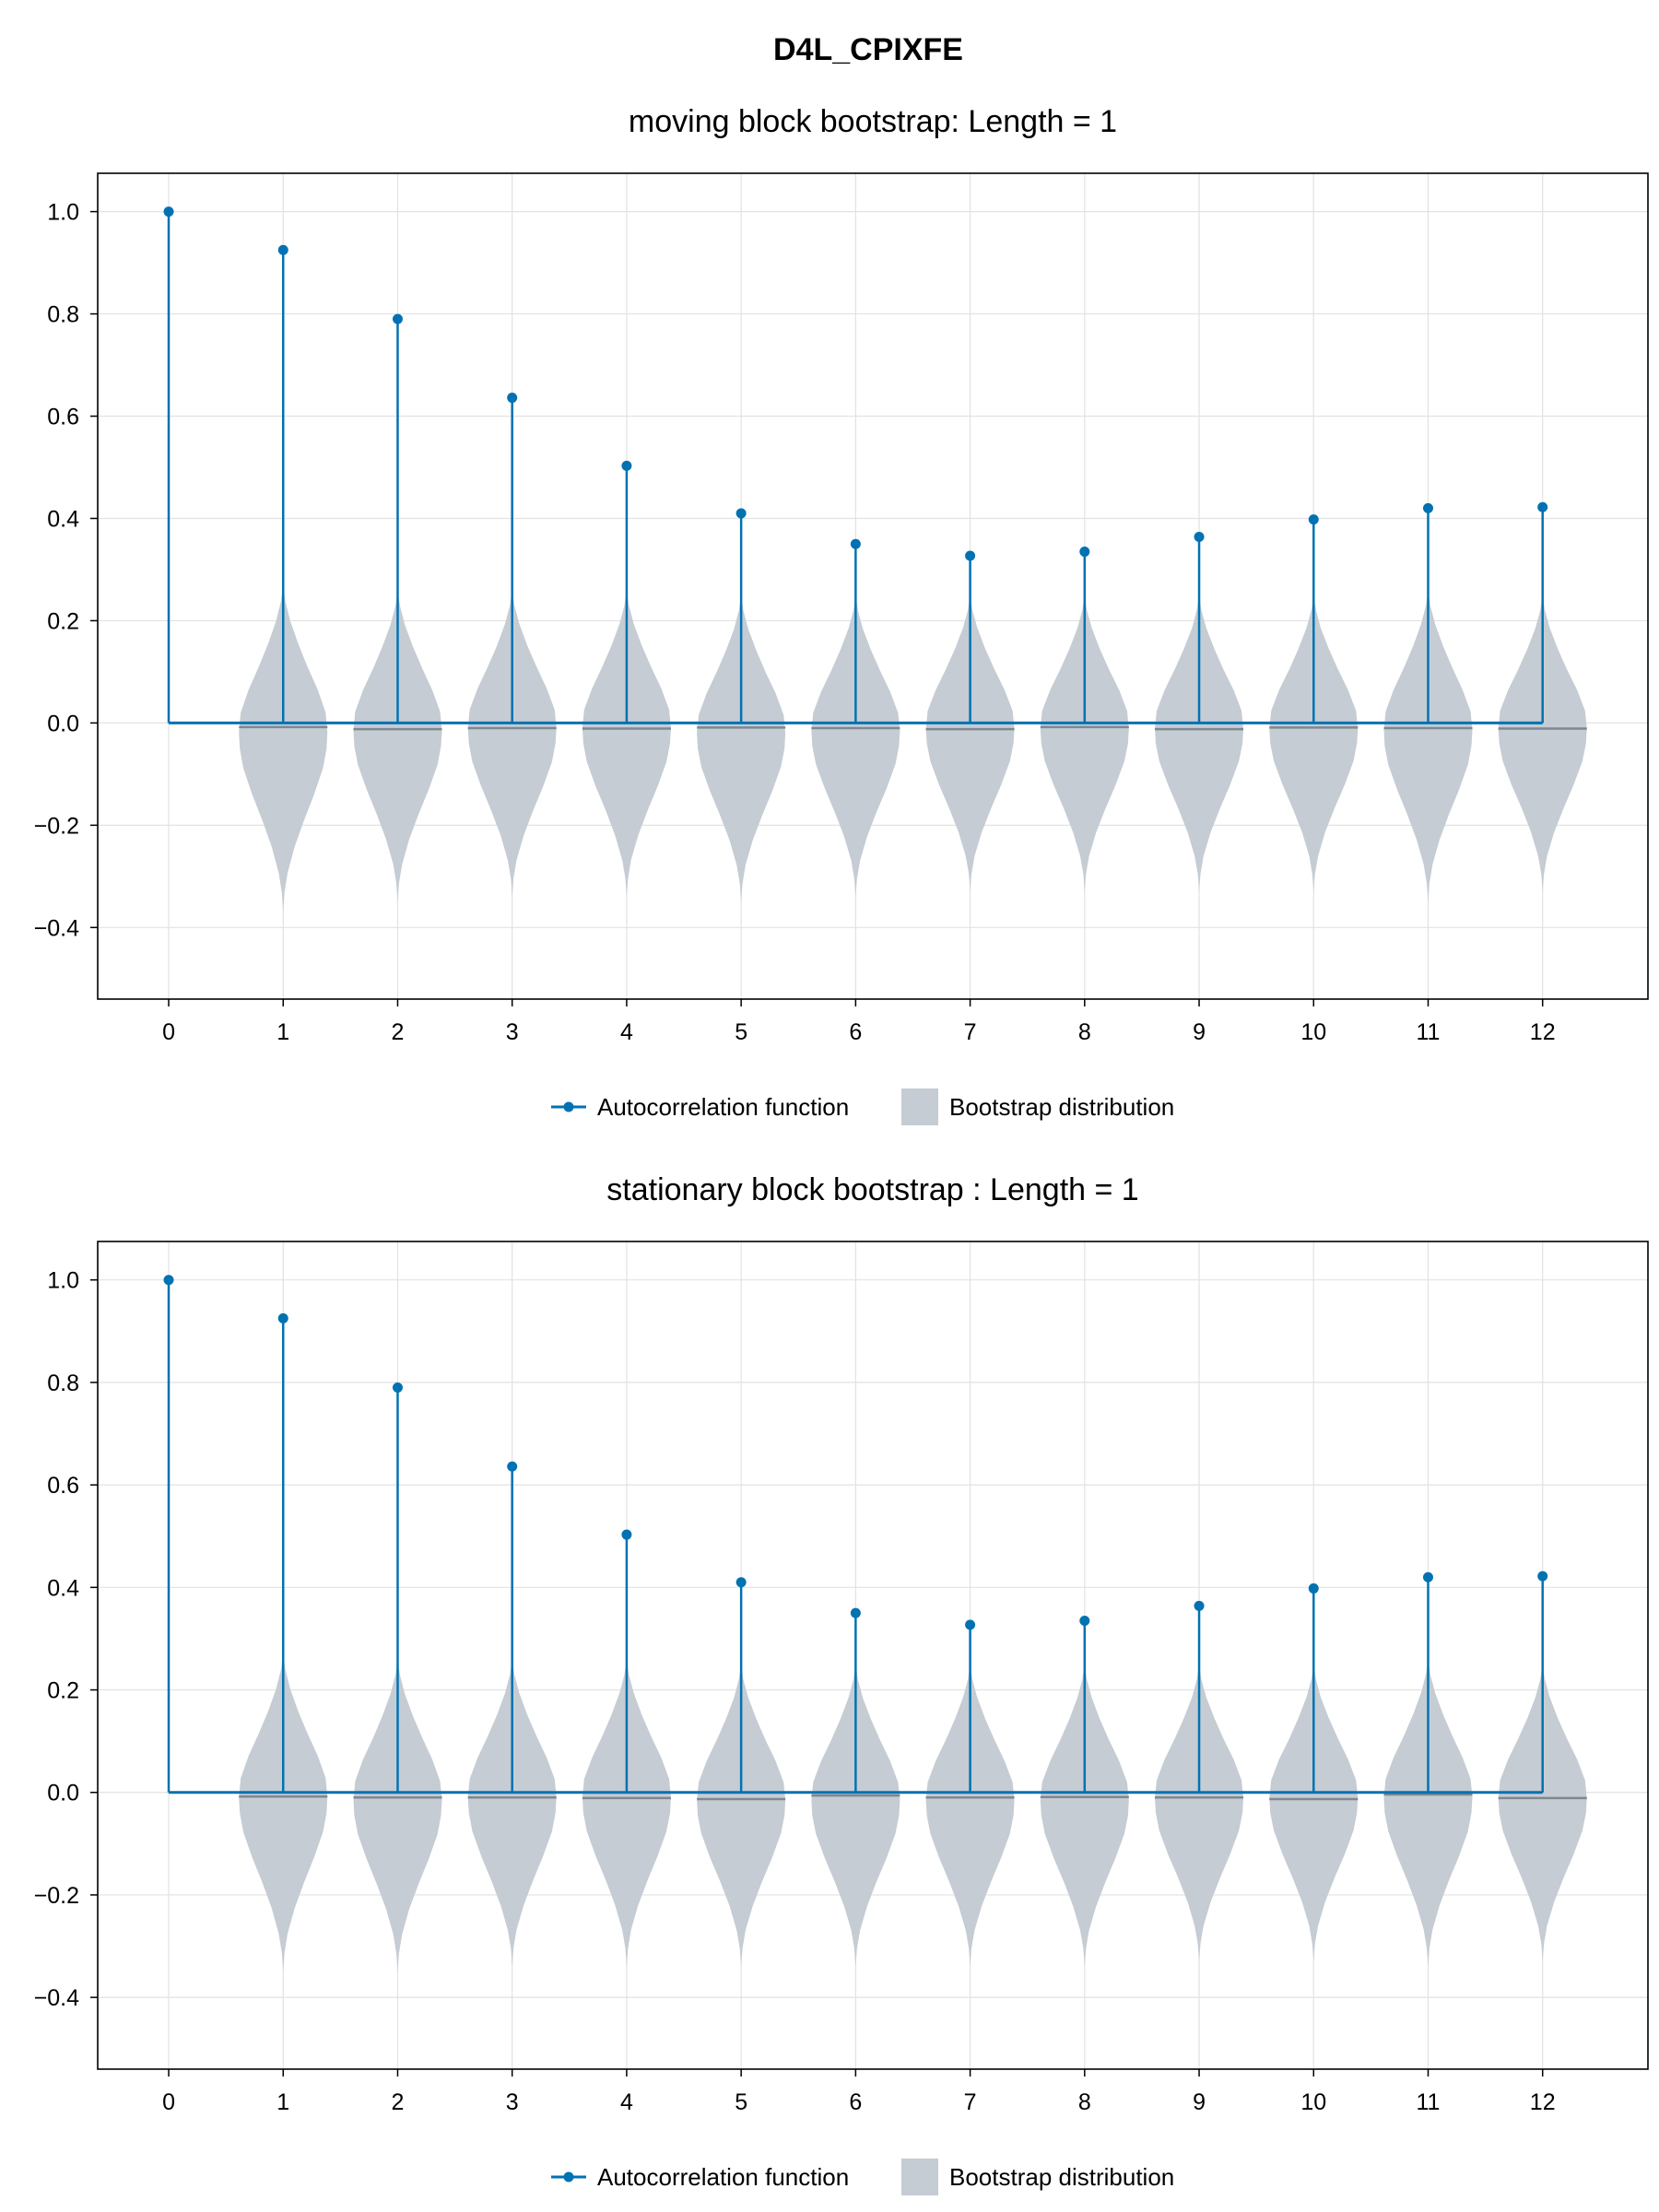 This screenshot has width=1659, height=2212. I want to click on legend-bootstrap-label: Bootstrap distribution, so click(1061, 1107).